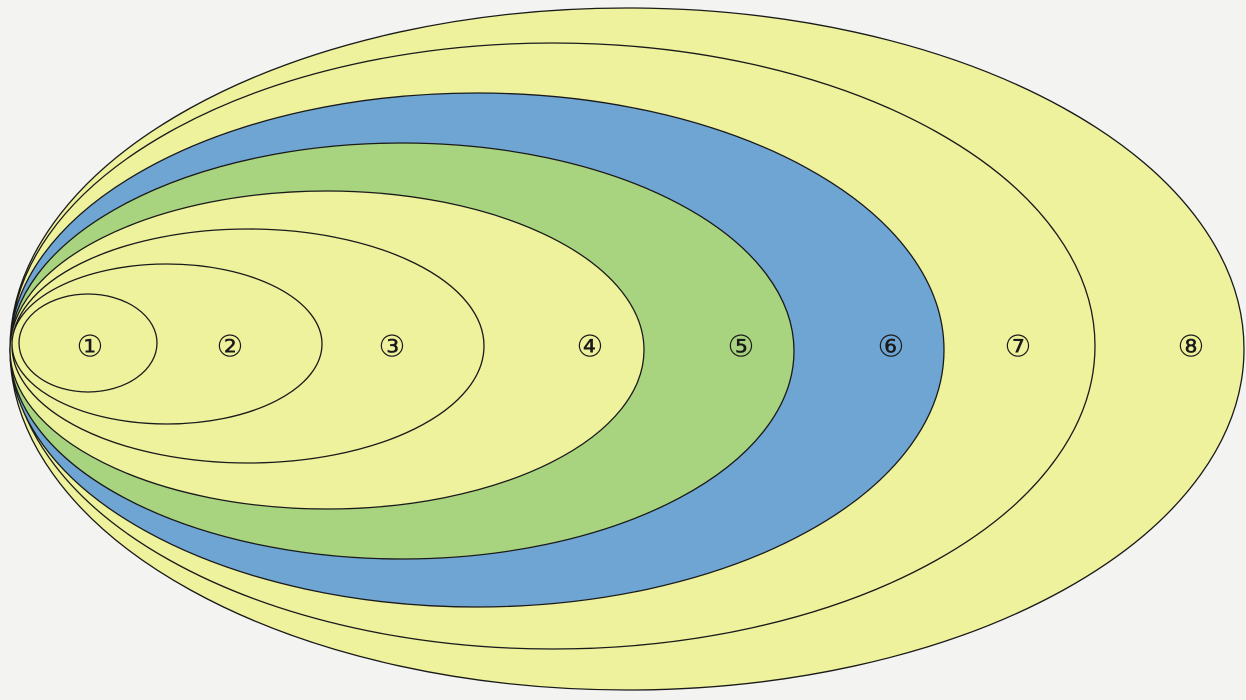 This screenshot has height=700, width=1246. I want to click on region-7-label: ⑦, so click(1018, 347).